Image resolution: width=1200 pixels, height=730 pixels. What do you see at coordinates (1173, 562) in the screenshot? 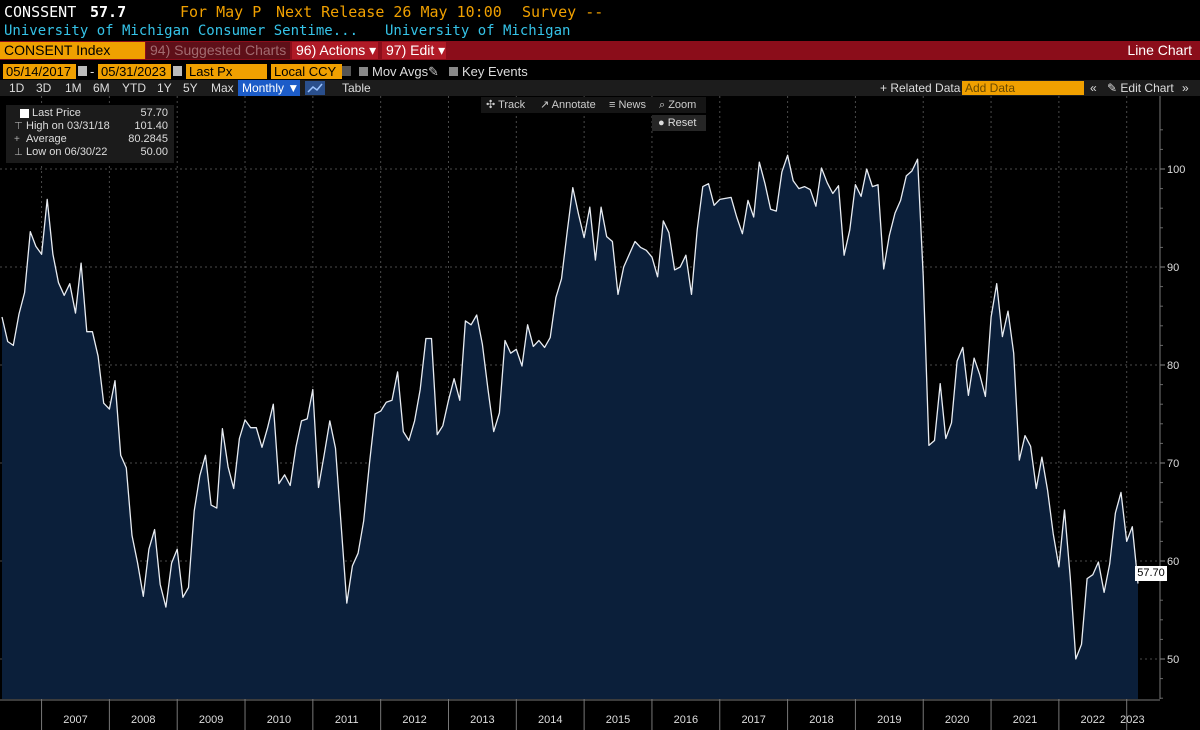
I see `y-tick-label: 60` at bounding box center [1173, 562].